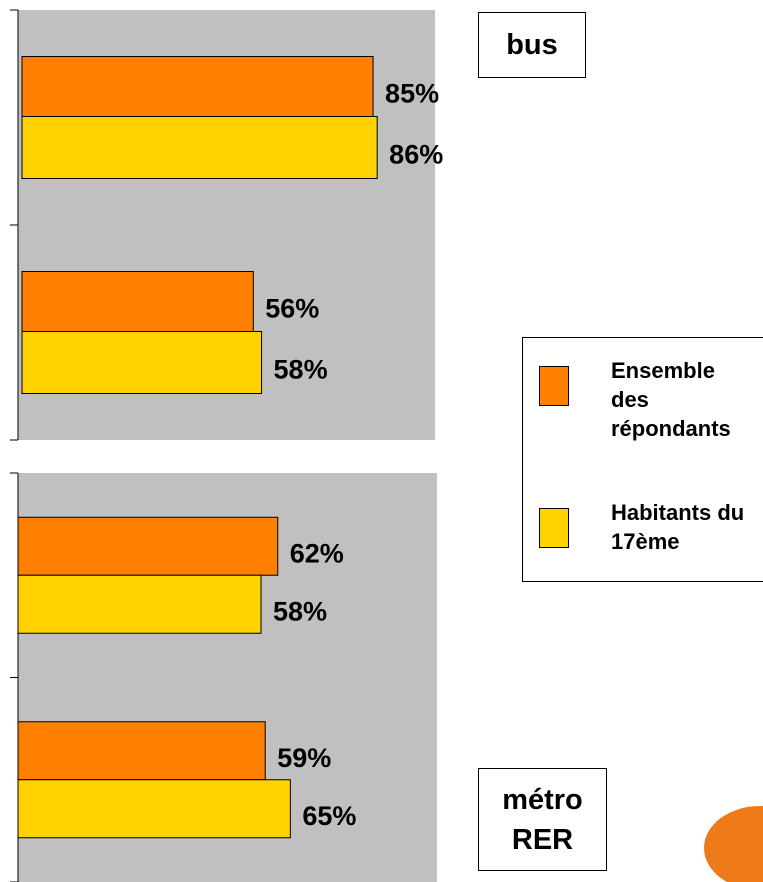 The width and height of the screenshot is (763, 882). What do you see at coordinates (671, 399) in the screenshot?
I see `legend-label: Ensemble des répondants` at bounding box center [671, 399].